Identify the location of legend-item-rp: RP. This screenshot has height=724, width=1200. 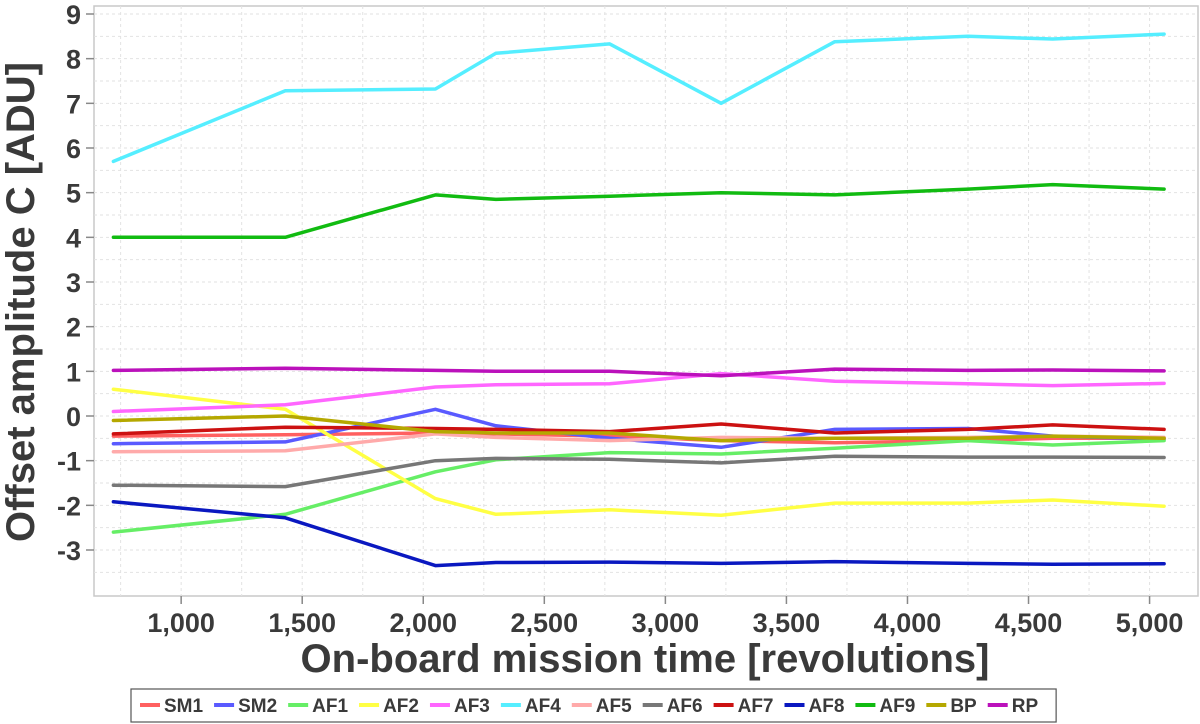
(1013, 706).